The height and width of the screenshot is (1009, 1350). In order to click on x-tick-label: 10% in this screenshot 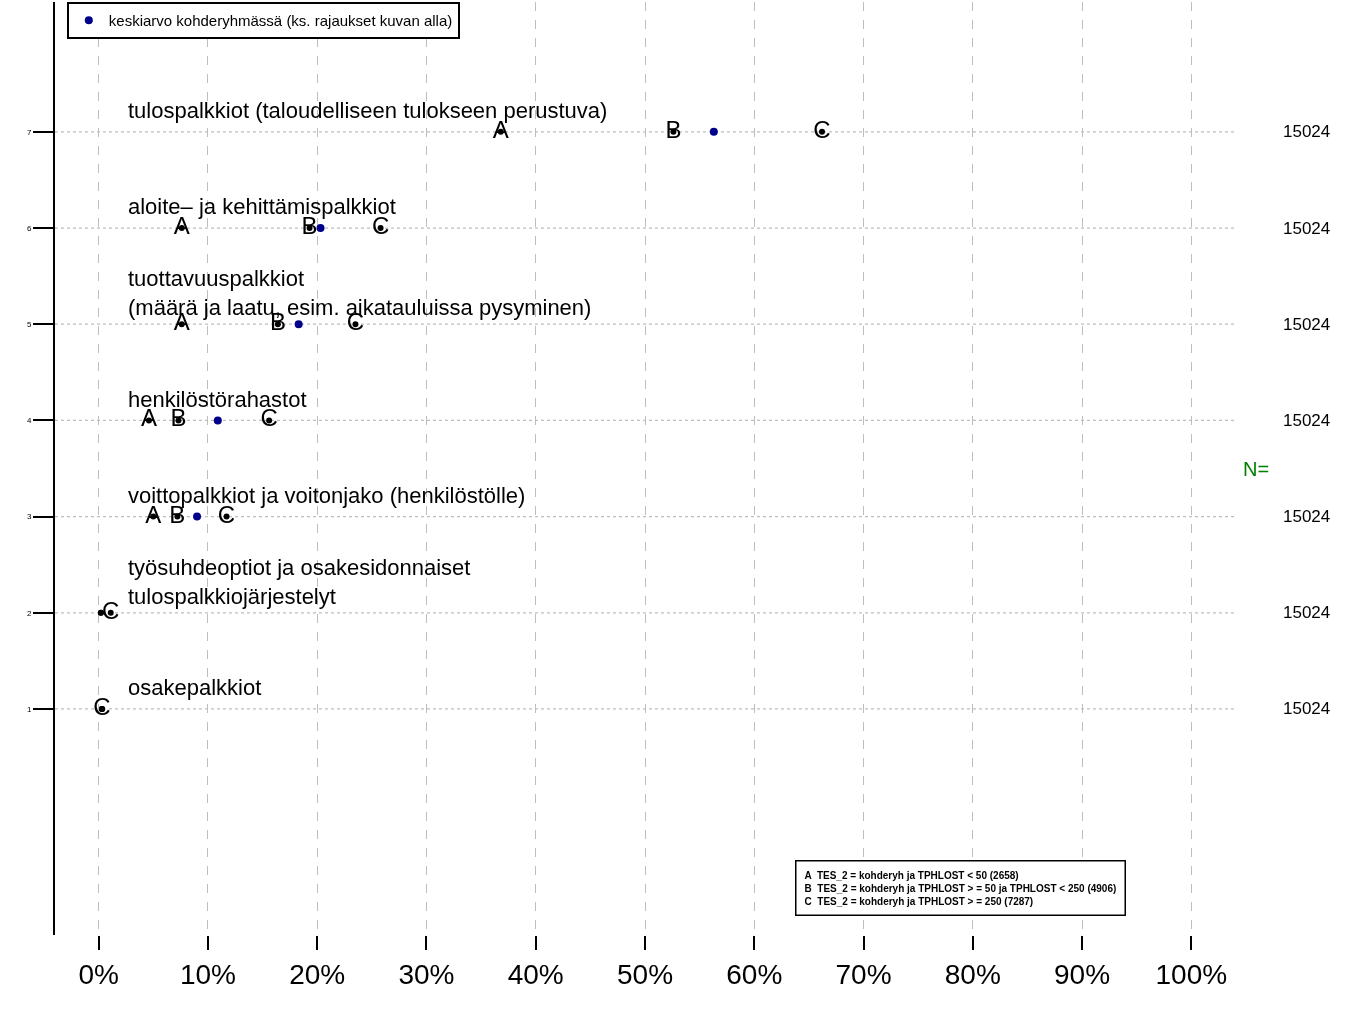, I will do `click(207, 974)`.